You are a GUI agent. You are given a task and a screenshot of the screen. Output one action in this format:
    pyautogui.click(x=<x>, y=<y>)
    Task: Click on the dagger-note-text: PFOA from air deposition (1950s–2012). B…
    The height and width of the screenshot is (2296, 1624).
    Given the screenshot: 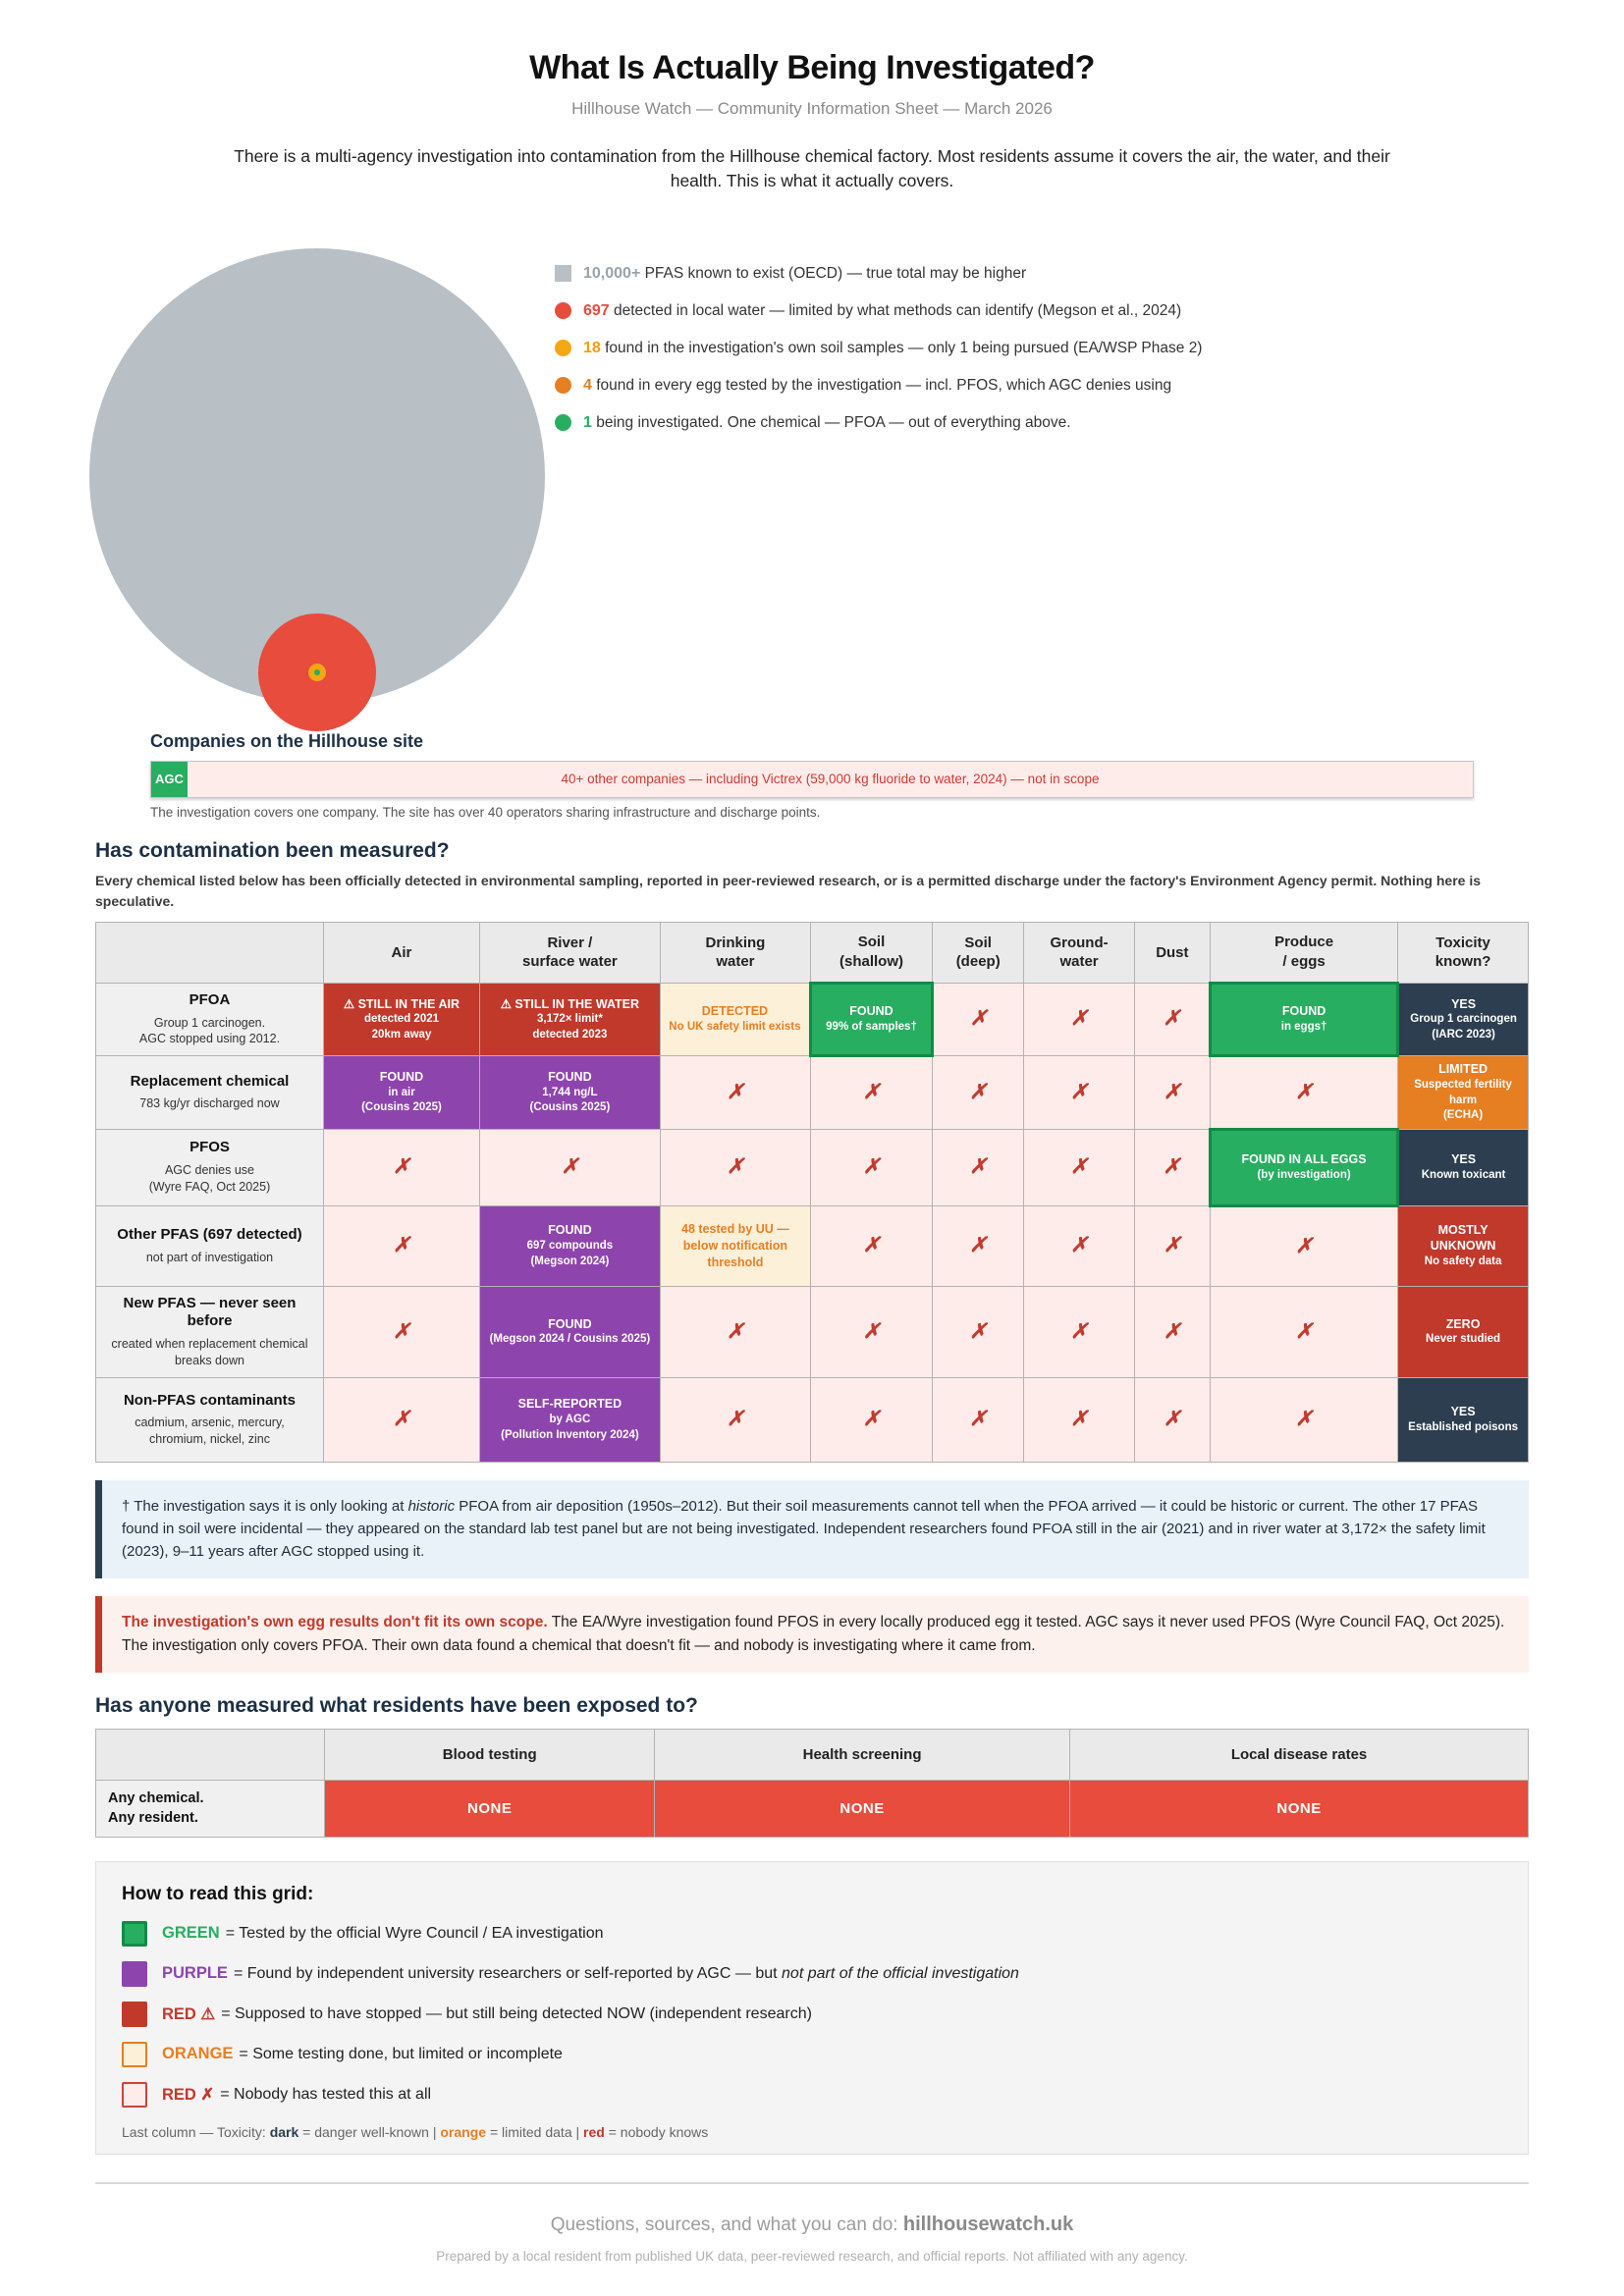 What is the action you would take?
    pyautogui.click(x=804, y=1529)
    